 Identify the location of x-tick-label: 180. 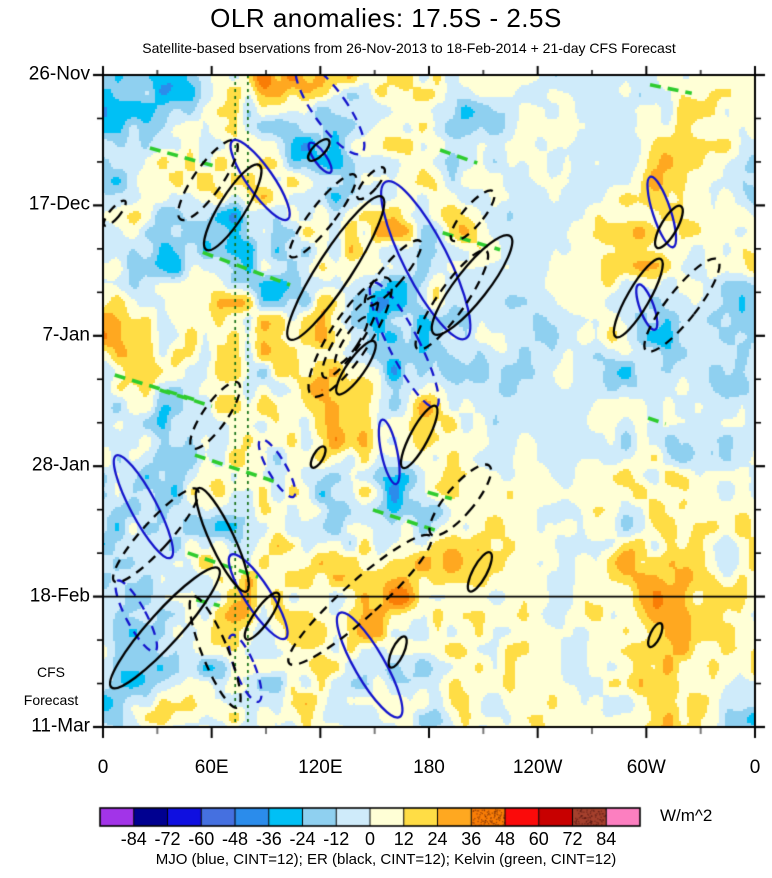
(429, 767).